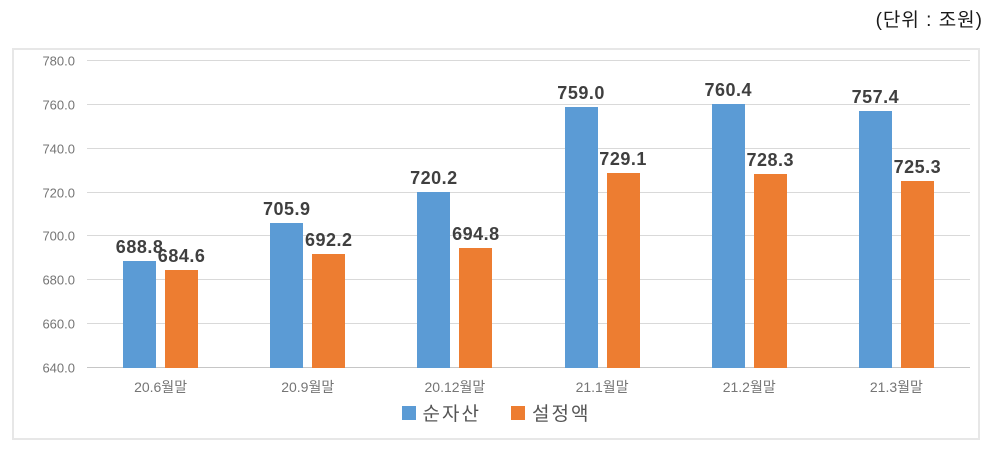 This screenshot has width=995, height=451. Describe the element at coordinates (160, 214) in the screenshot. I see `bar-pair: 688.8 684.6` at that location.